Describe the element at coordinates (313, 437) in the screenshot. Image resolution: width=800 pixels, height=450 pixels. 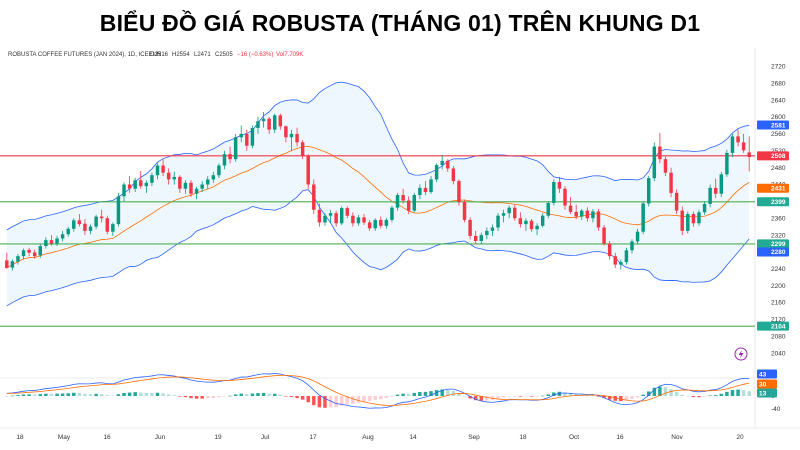
I see `time-axis-label: 17` at that location.